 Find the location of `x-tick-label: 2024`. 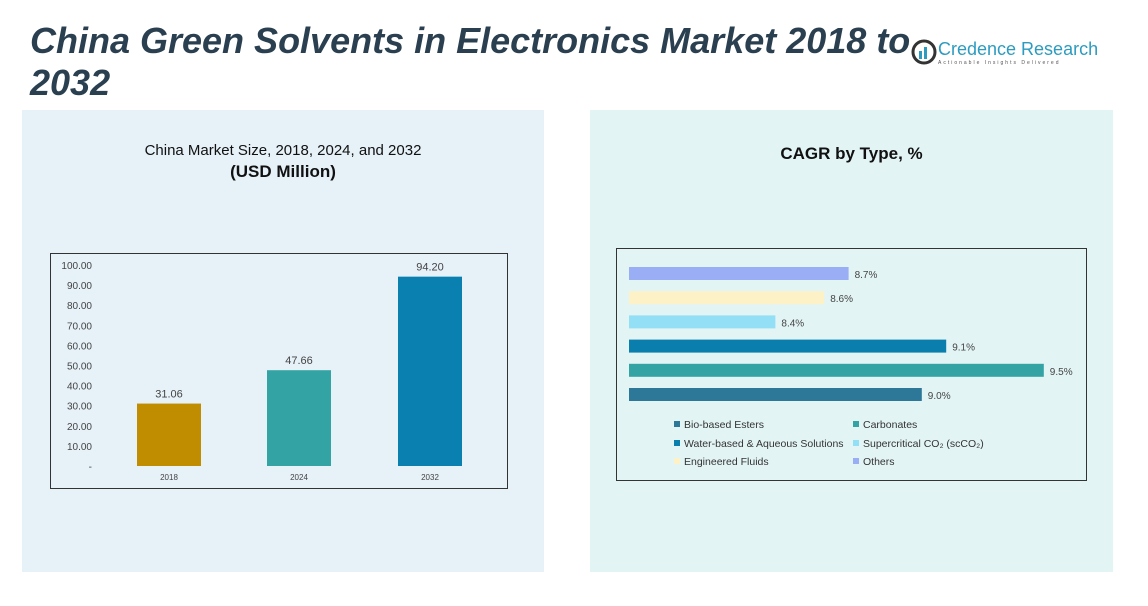

x-tick-label: 2024 is located at coordinates (299, 477).